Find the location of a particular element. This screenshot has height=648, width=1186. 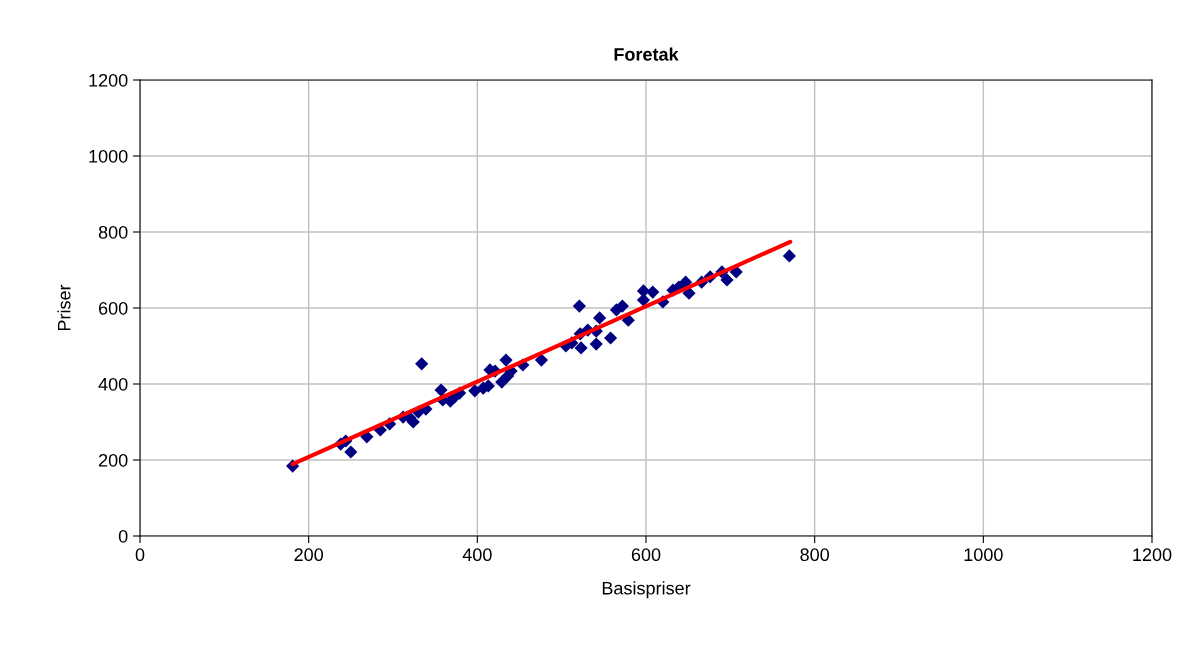

x-tick-label: 200 is located at coordinates (309, 555).